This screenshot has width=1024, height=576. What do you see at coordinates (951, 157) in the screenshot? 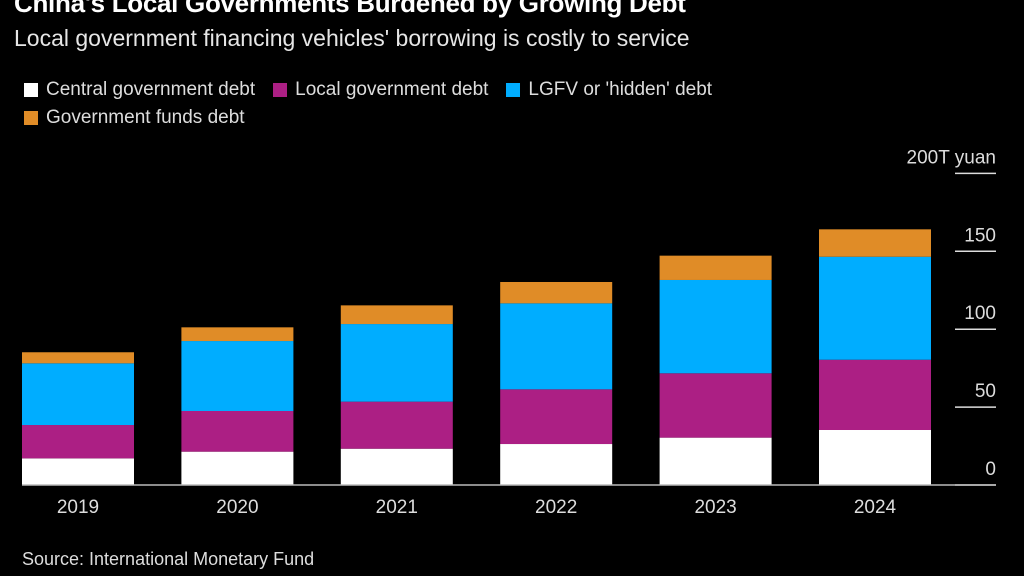
I see `y-tick-label: 200T yuan` at bounding box center [951, 157].